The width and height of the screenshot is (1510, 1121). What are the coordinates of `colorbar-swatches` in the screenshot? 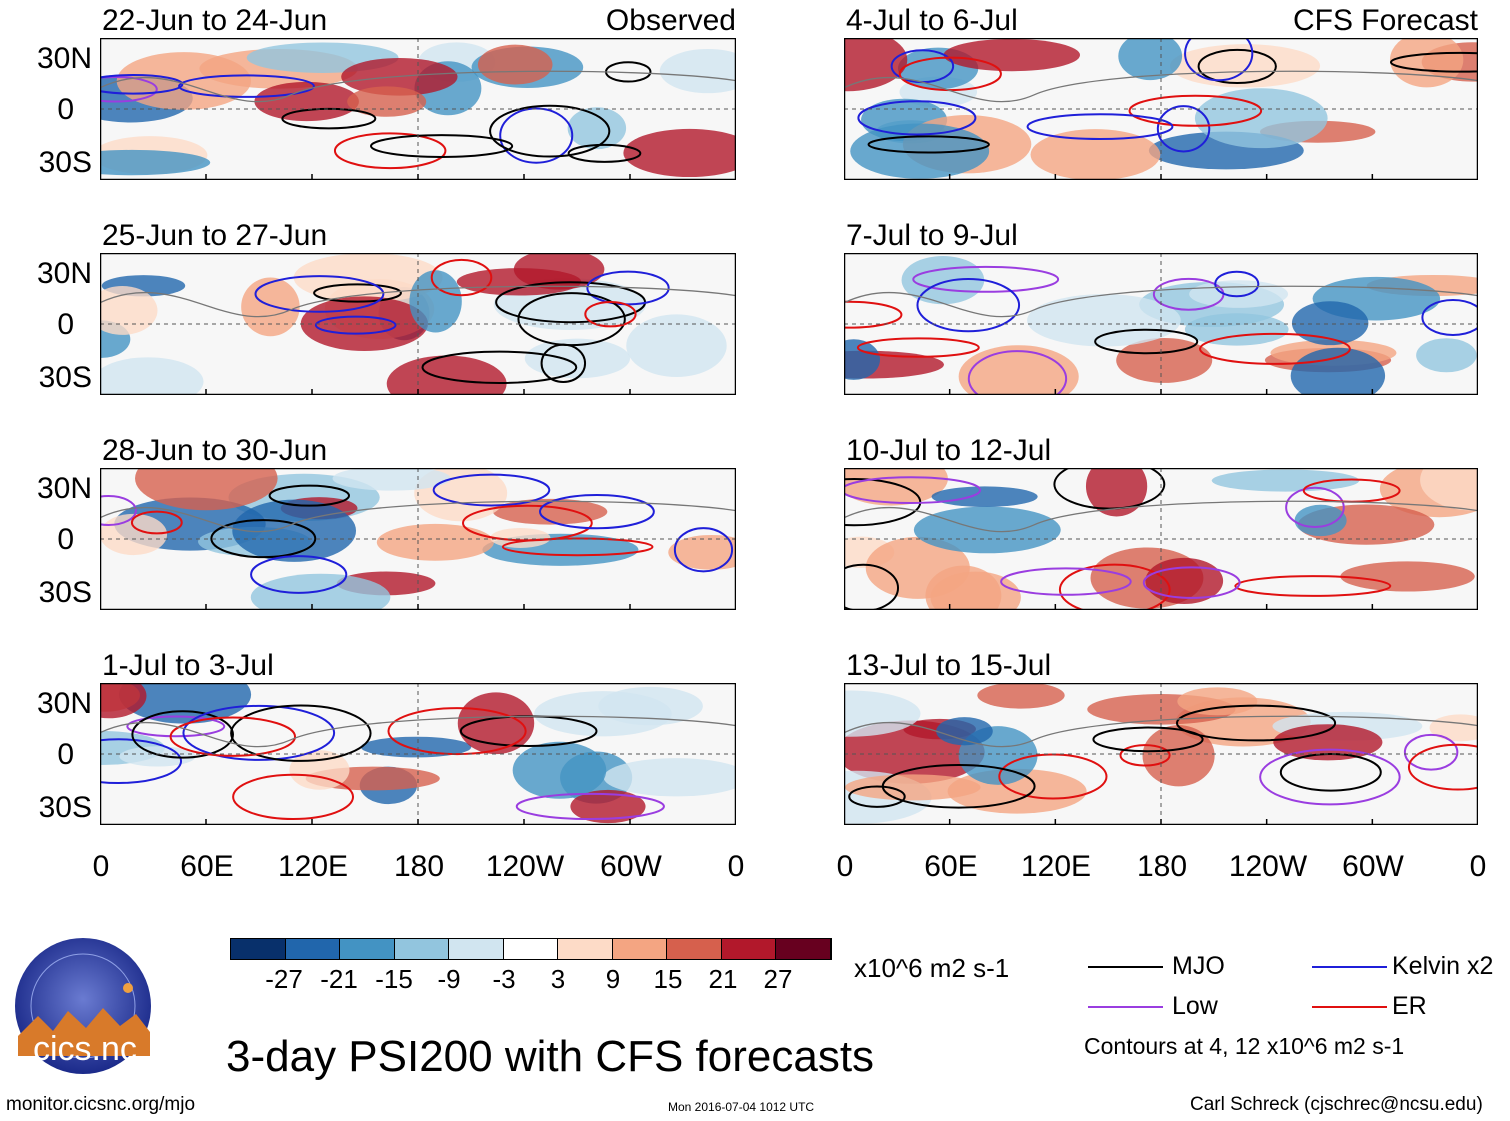 It's located at (531, 949).